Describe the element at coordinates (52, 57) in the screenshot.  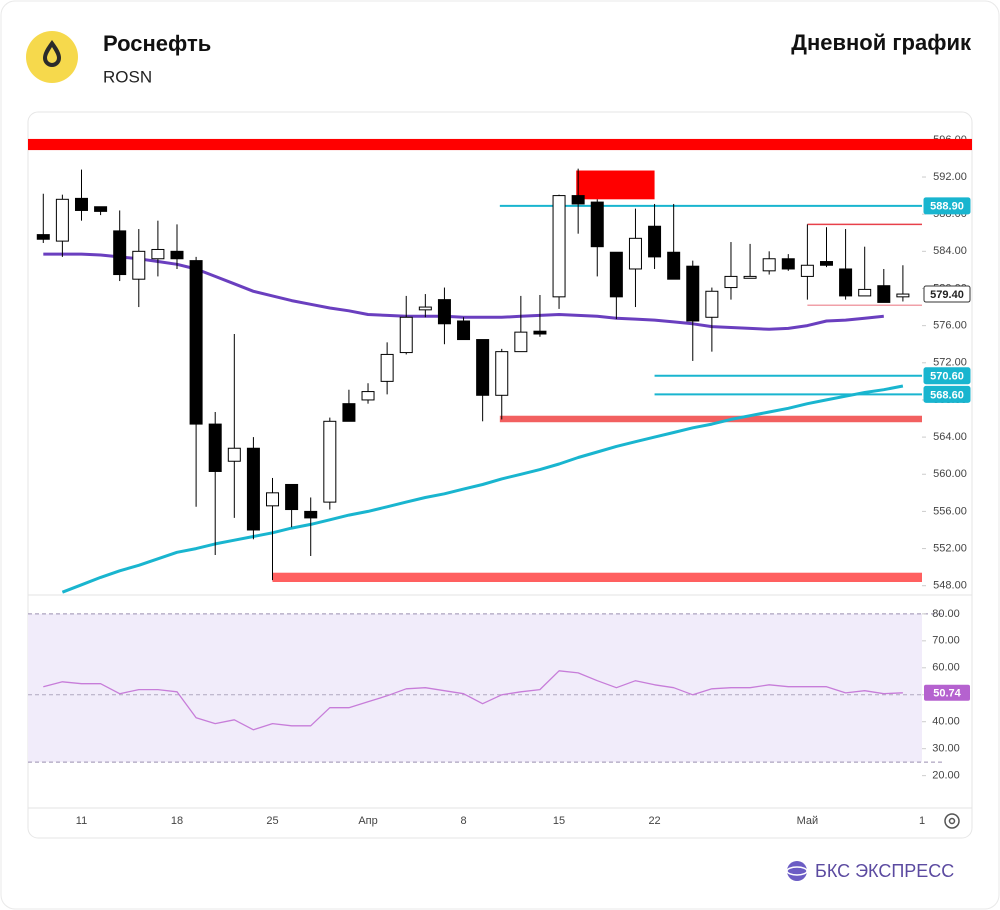
I see `logo` at that location.